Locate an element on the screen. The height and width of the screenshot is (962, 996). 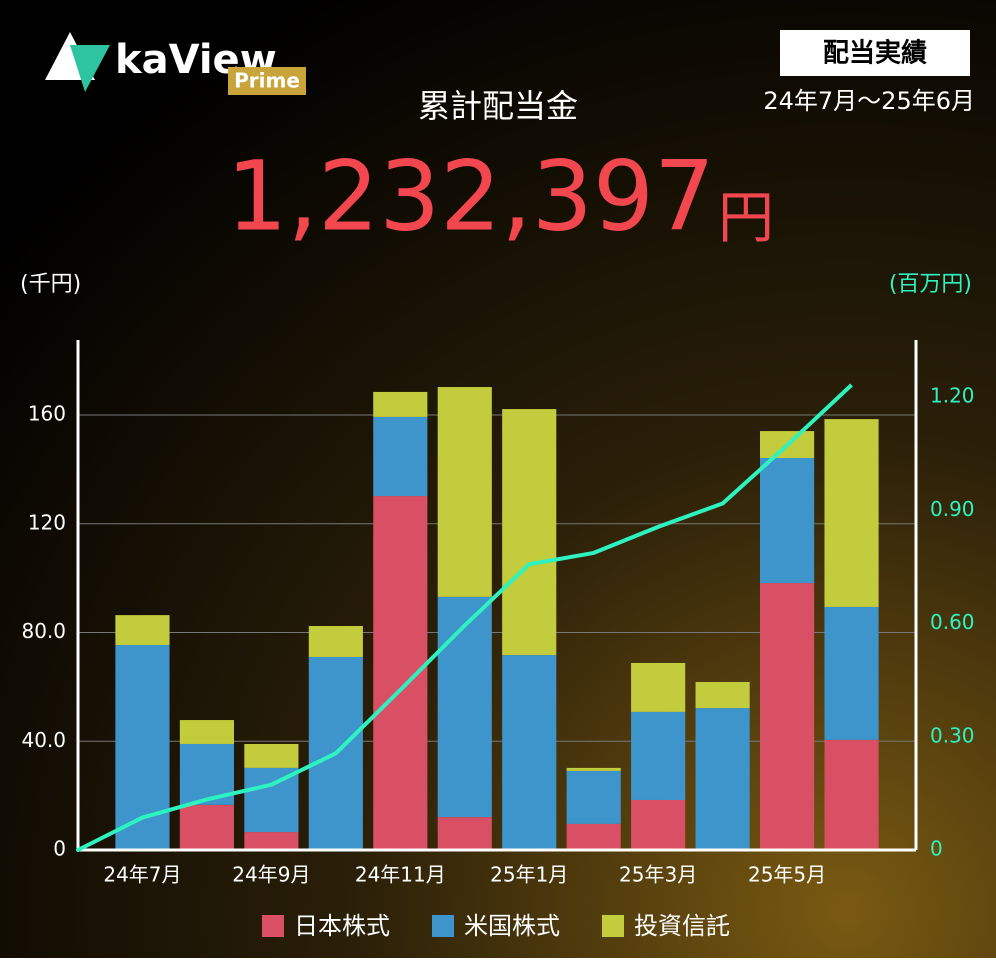
total-label: 累計配当金 is located at coordinates (498, 106).